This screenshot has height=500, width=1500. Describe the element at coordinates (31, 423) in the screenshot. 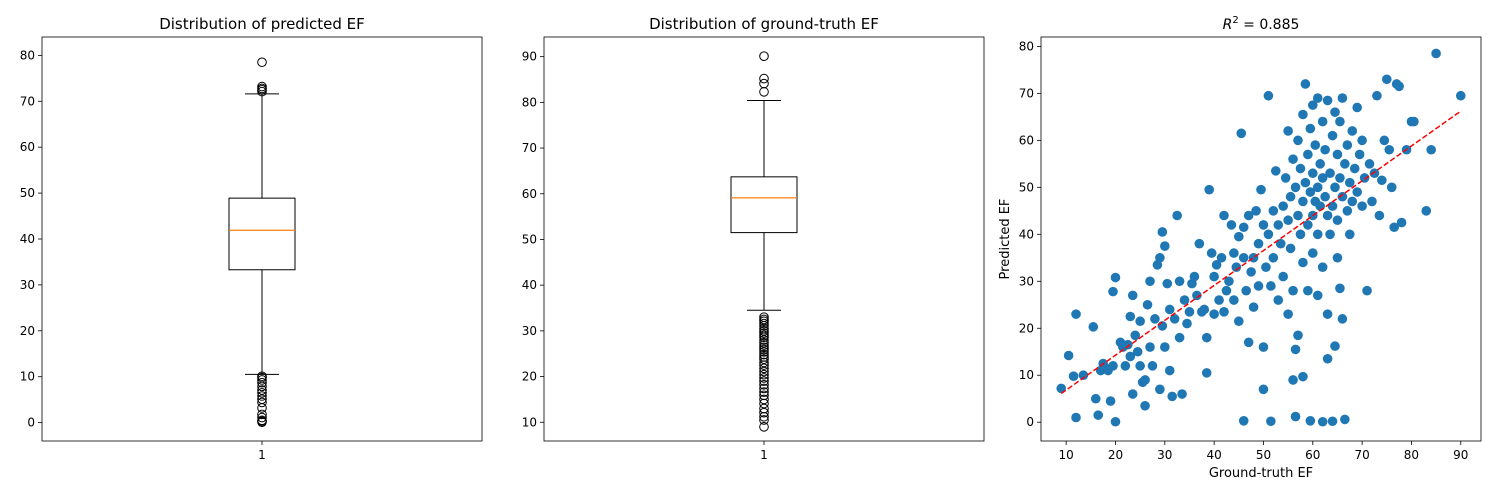

I see `y-tick-label: 0` at that location.